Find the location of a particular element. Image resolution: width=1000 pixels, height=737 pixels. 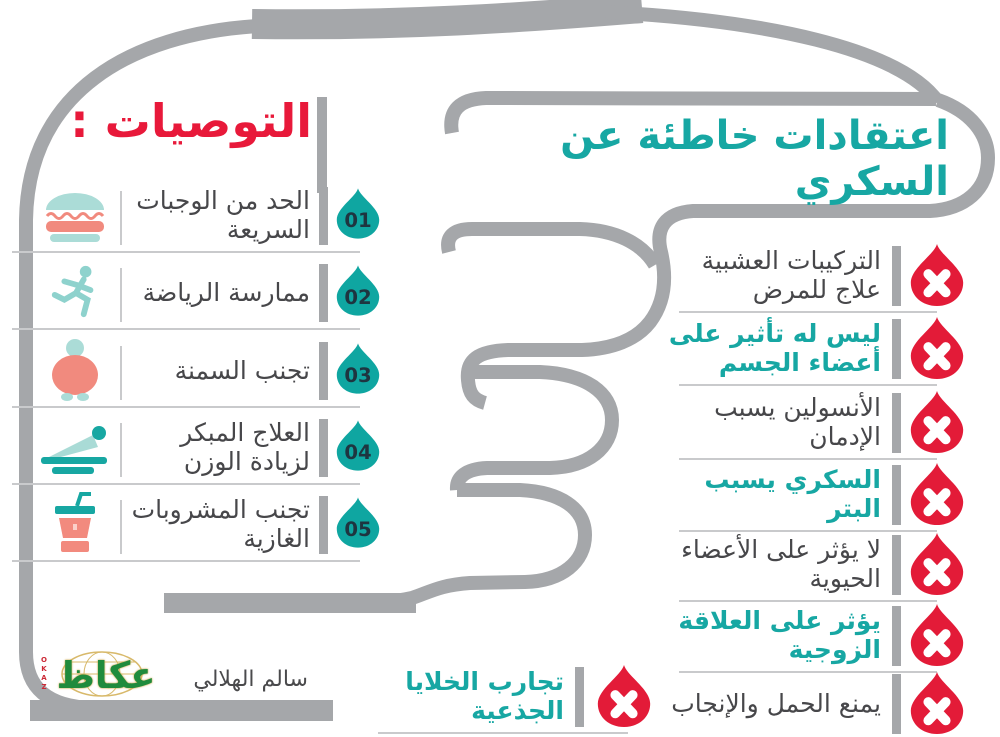

misconception-label: التركيبات العشبية علاج للمرض is located at coordinates (791, 275).